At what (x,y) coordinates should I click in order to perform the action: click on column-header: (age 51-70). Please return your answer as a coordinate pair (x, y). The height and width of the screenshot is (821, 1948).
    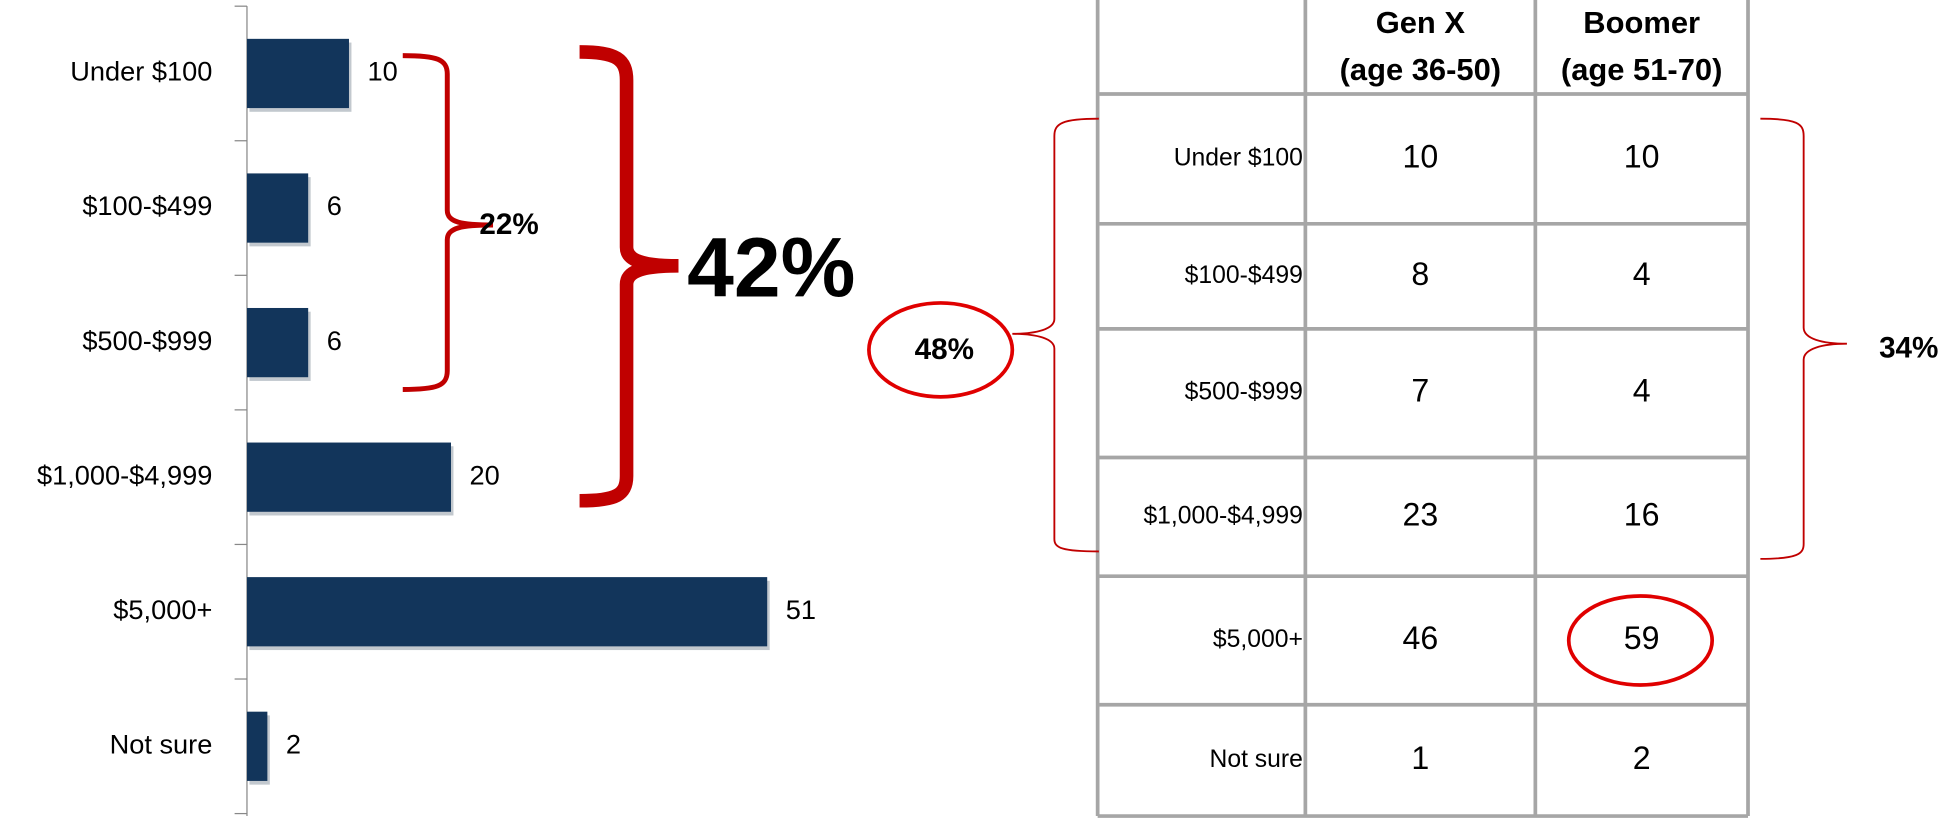
    Looking at the image, I should click on (1641, 69).